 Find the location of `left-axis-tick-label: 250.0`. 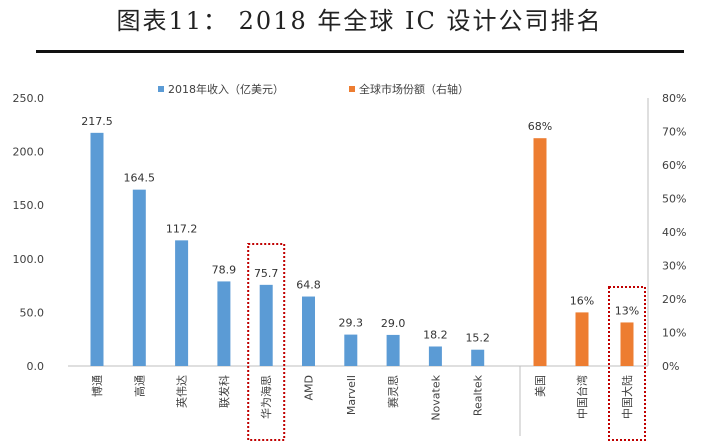

left-axis-tick-label: 250.0 is located at coordinates (29, 98).